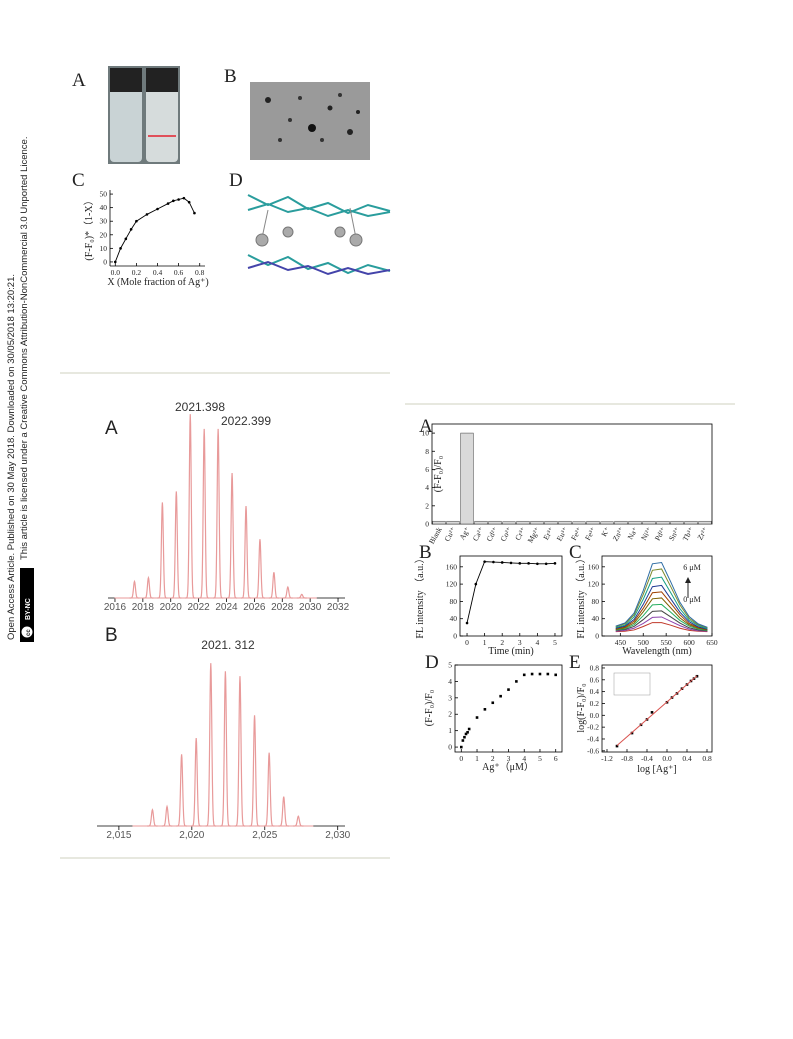 This screenshot has height=1039, width=793. I want to click on x-tick-label: 2026, so click(254, 607).